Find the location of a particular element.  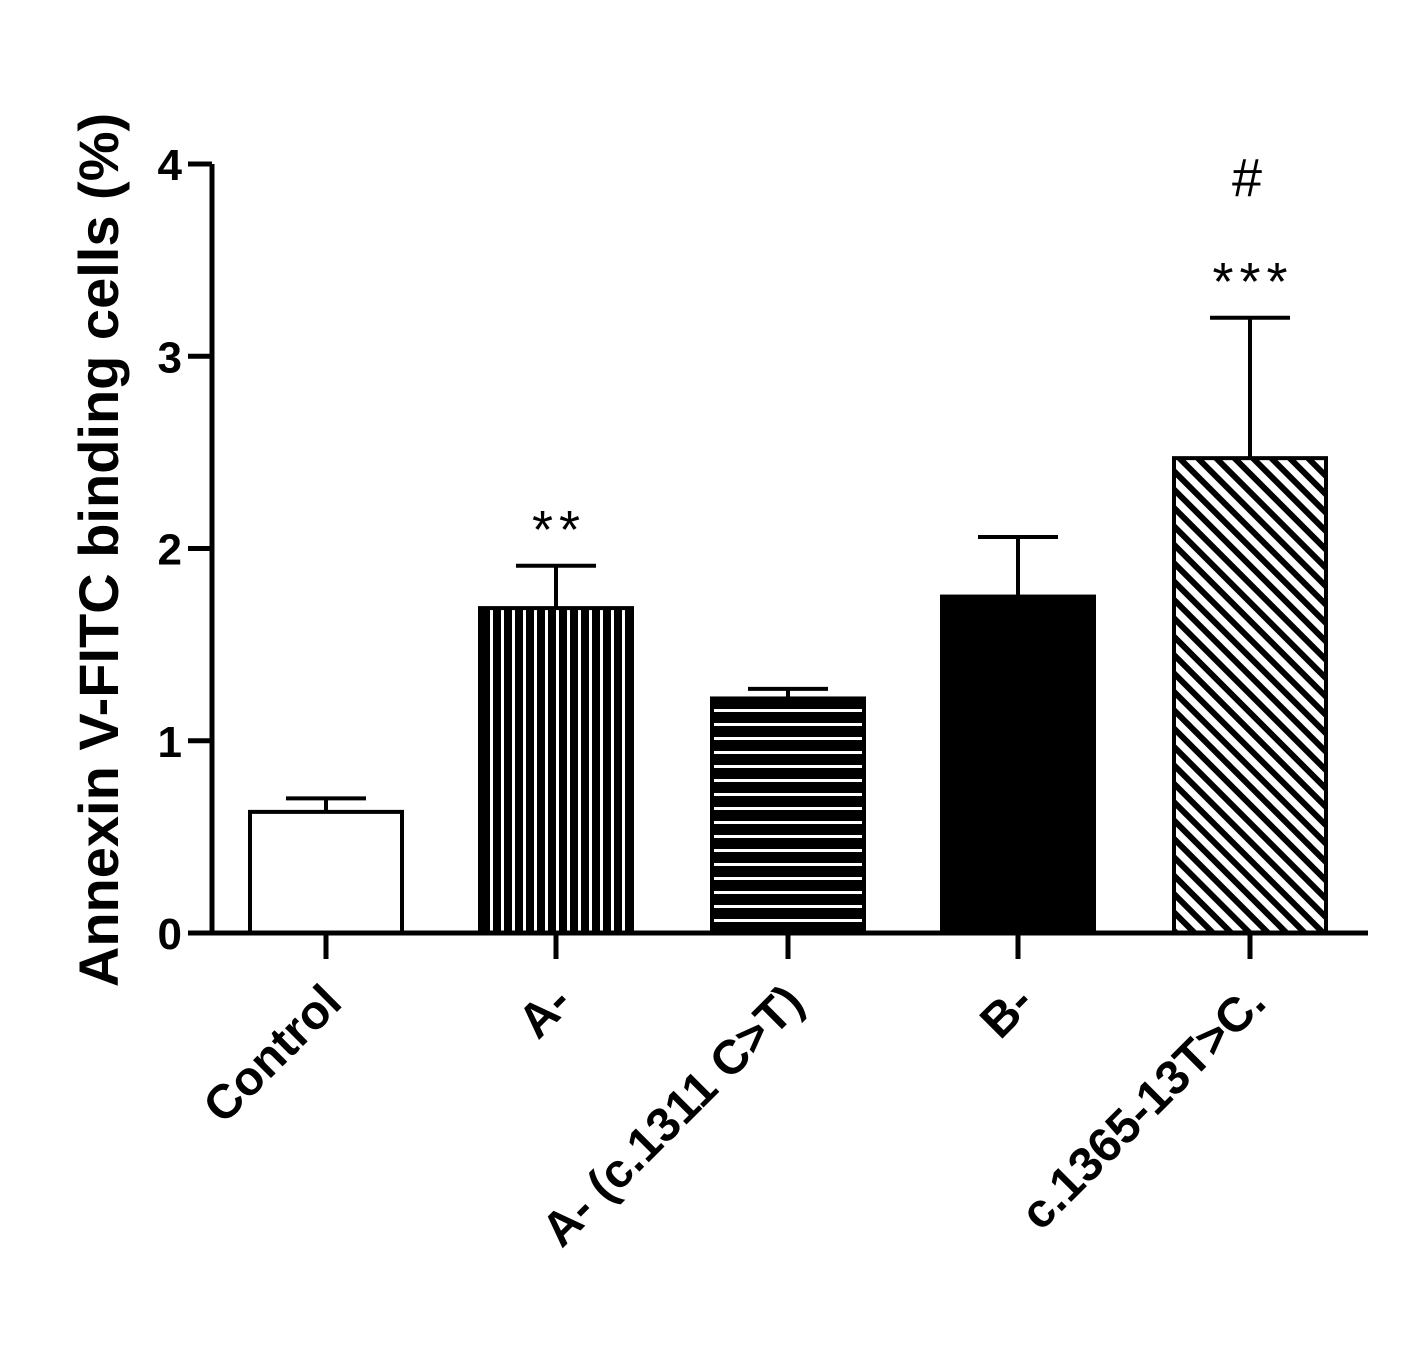

x-tick-label-3: B- is located at coordinates (1006, 1011).